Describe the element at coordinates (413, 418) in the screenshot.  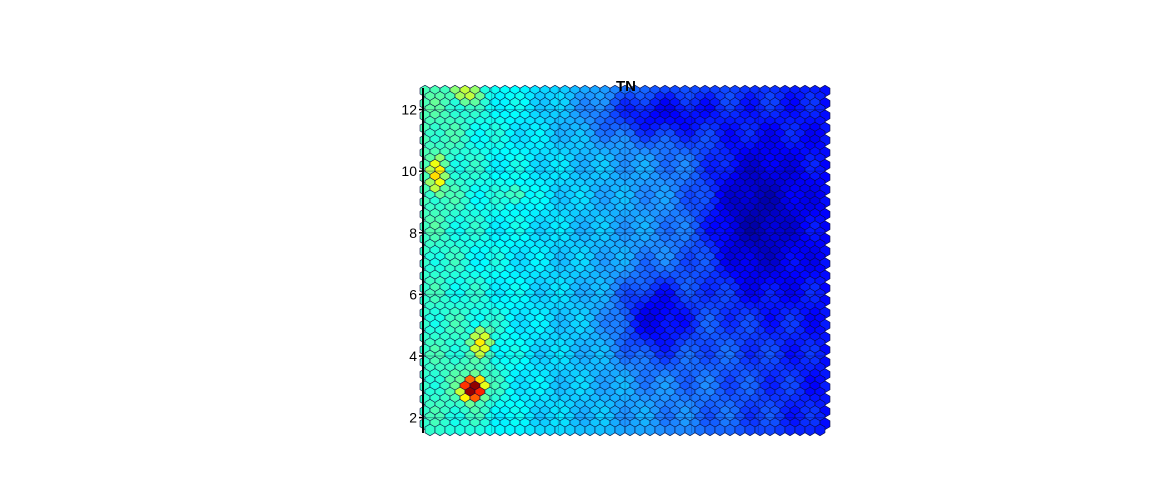
I see `y-tick-label: 2` at that location.